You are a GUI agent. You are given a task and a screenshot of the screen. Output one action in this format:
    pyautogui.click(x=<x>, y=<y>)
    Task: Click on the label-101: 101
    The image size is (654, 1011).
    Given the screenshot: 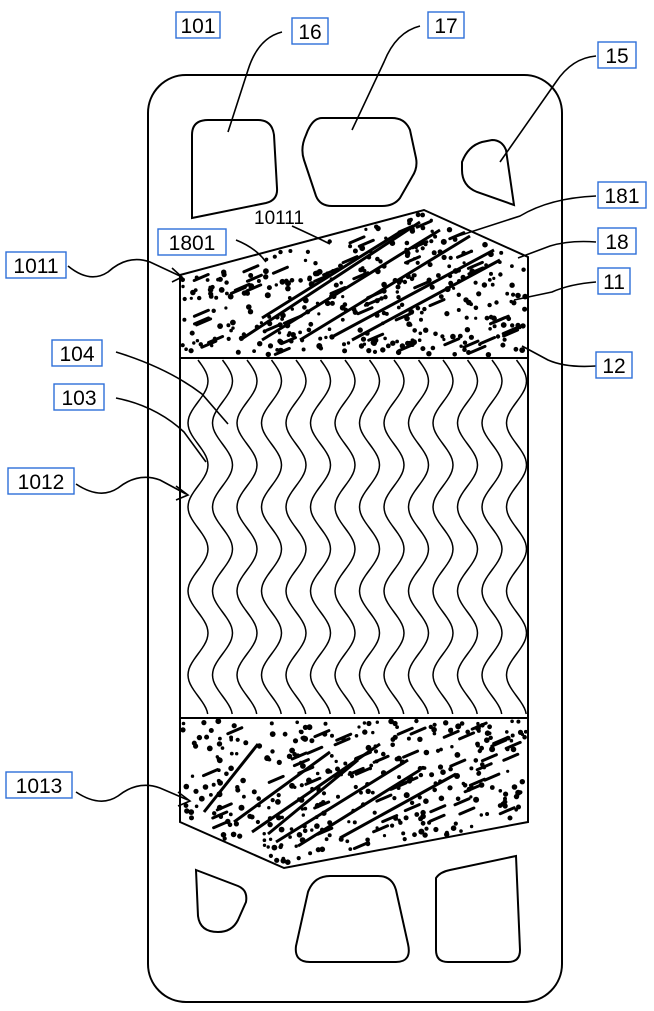 What is the action you would take?
    pyautogui.click(x=197, y=26)
    